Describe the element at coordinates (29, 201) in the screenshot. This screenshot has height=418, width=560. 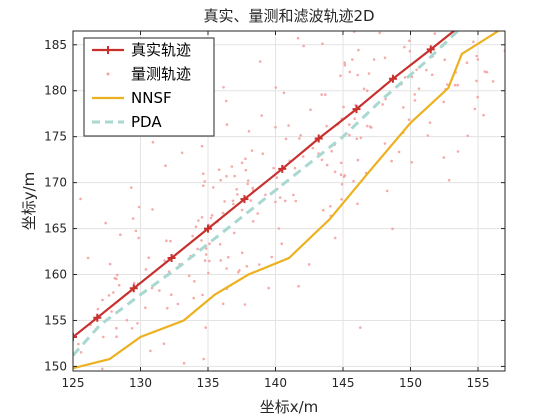
I see `y-axis-label: 坐标y/m` at that location.